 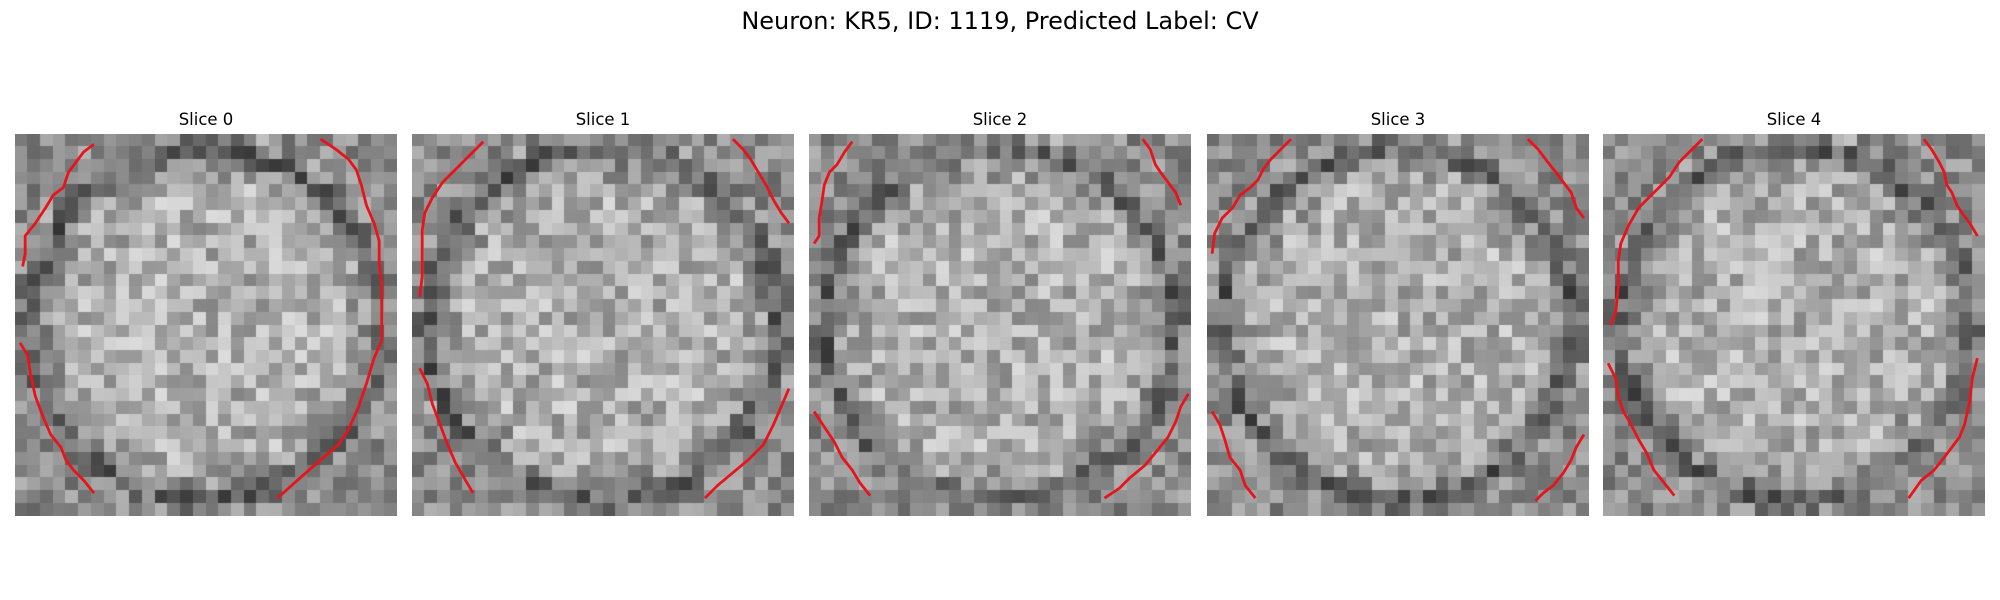 I want to click on slice-title: Slice 4, so click(x=1794, y=121).